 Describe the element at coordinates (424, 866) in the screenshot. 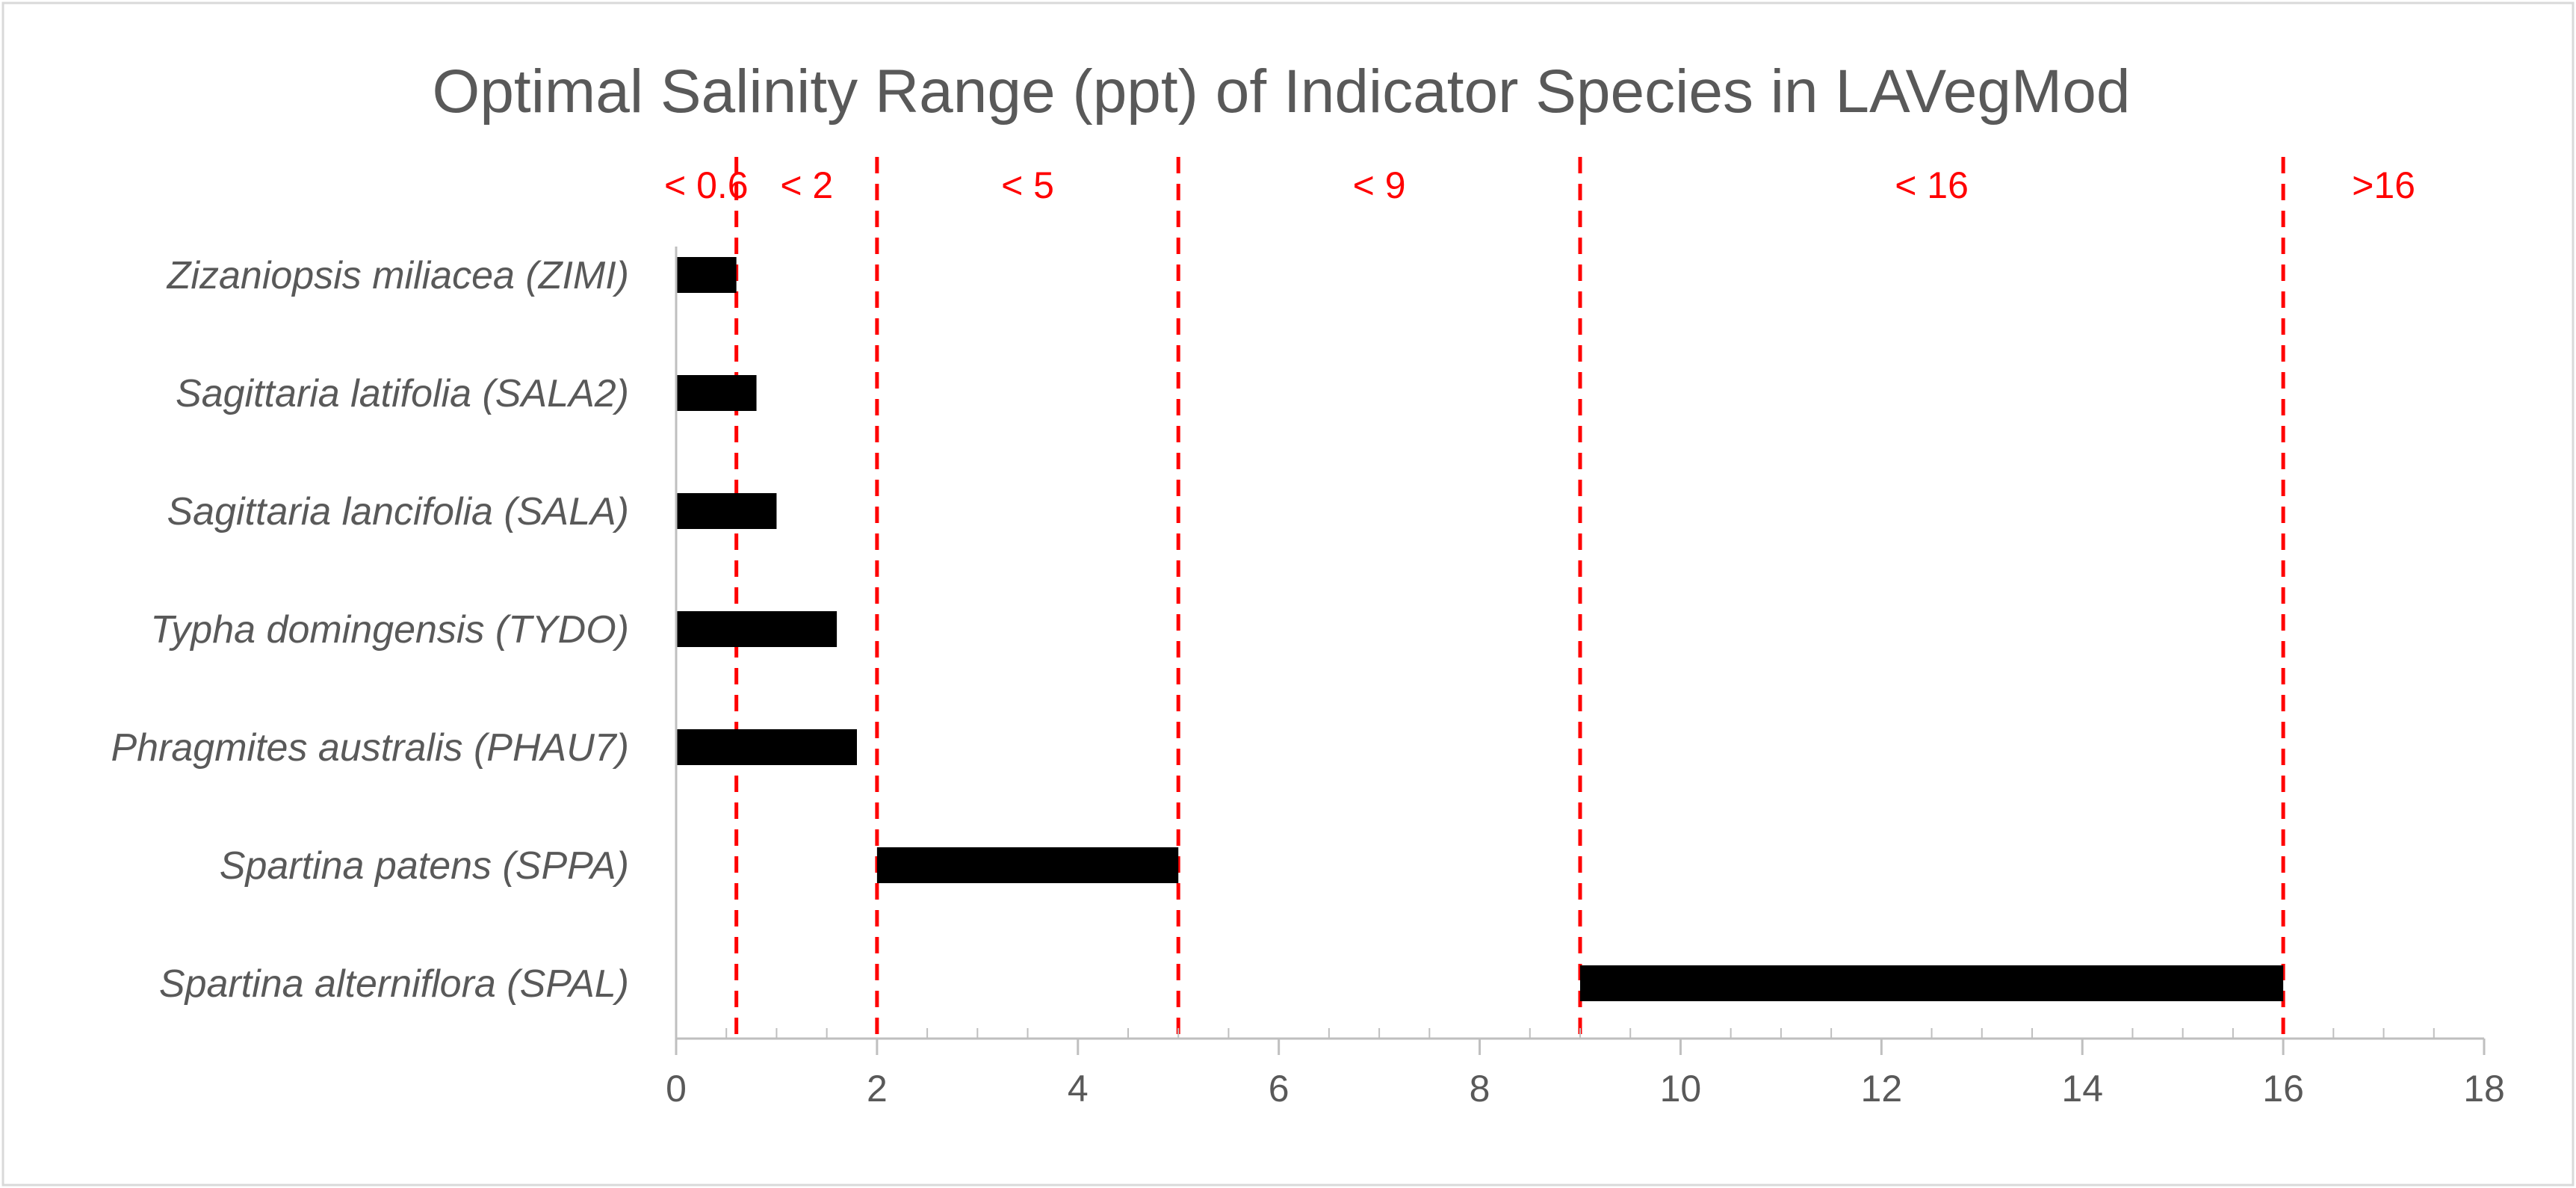

I see `category-label: Spartina patens (SPPA)` at that location.